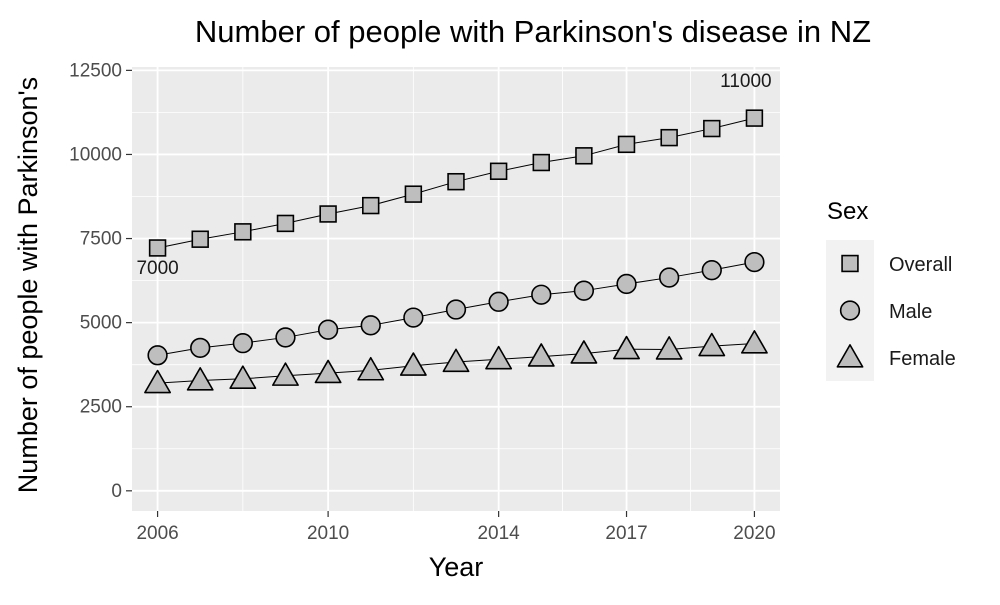  What do you see at coordinates (157, 533) in the screenshot?
I see `x-tick-label: 2006` at bounding box center [157, 533].